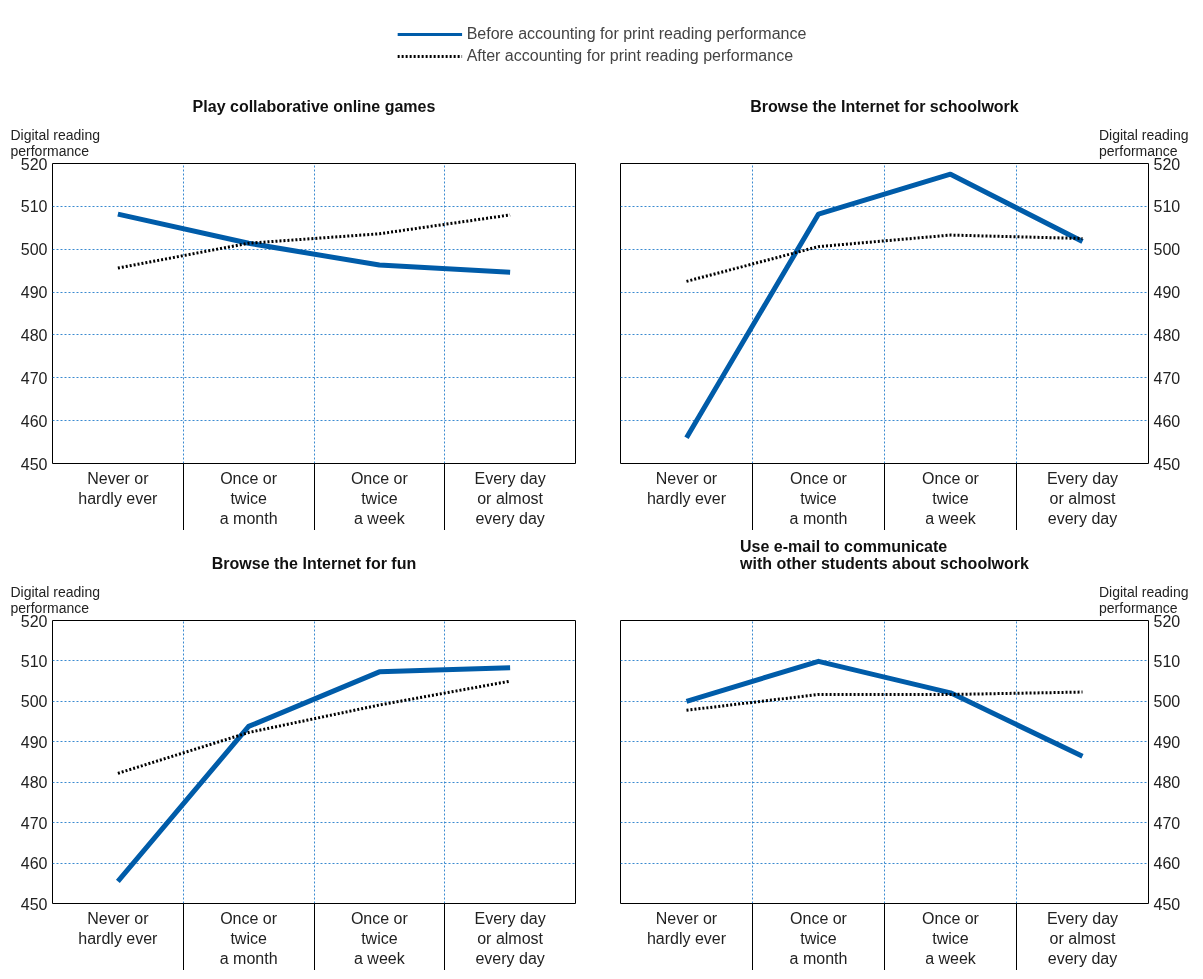  I want to click on chart-title: Play collaborative online games, so click(314, 106).